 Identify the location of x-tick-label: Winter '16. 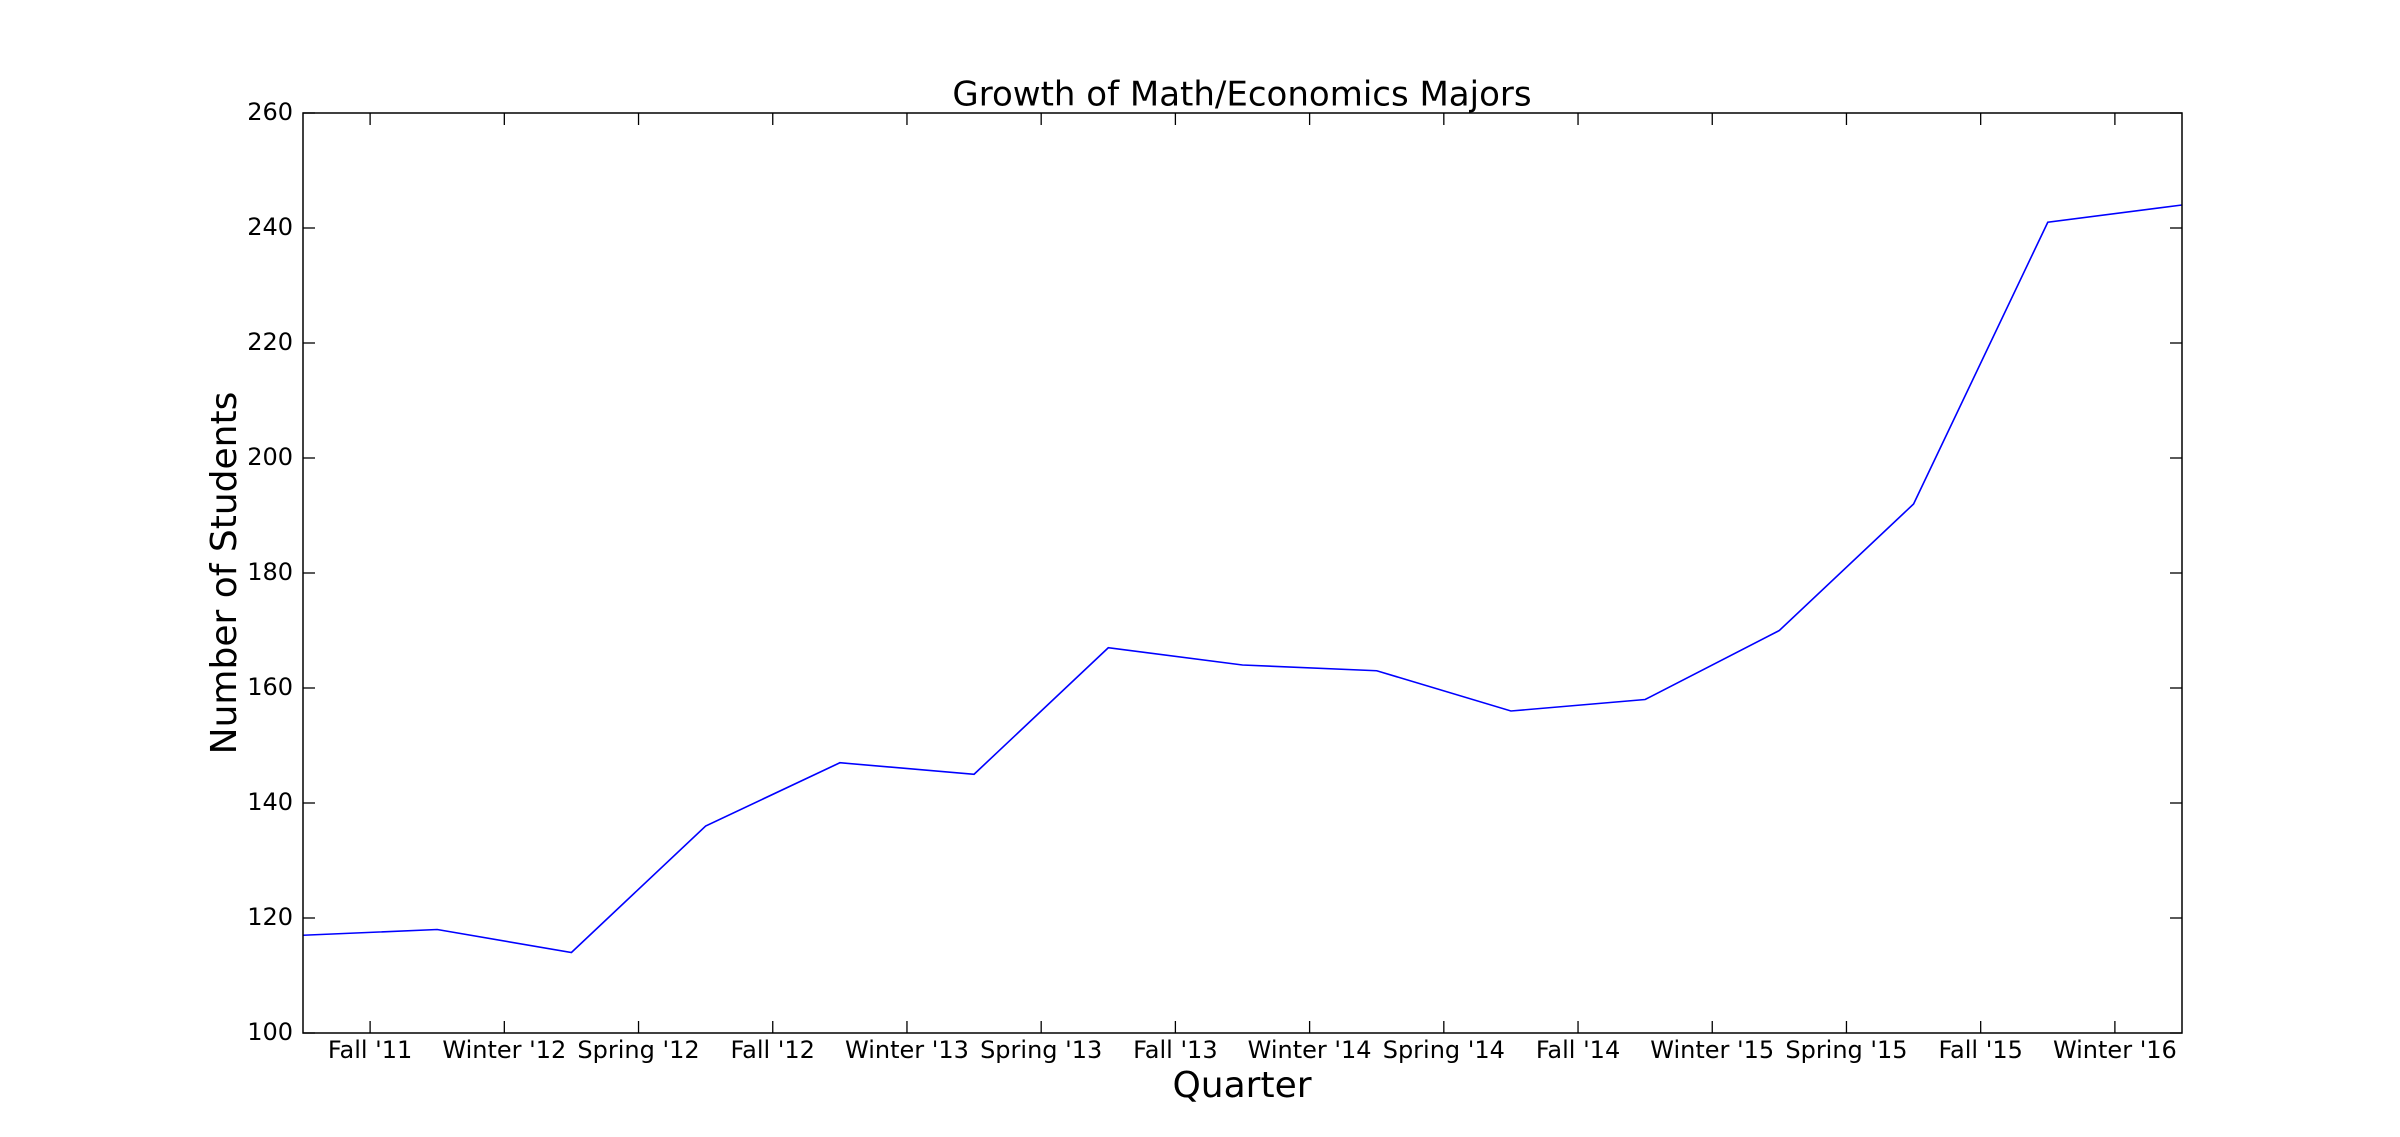
(2115, 1050).